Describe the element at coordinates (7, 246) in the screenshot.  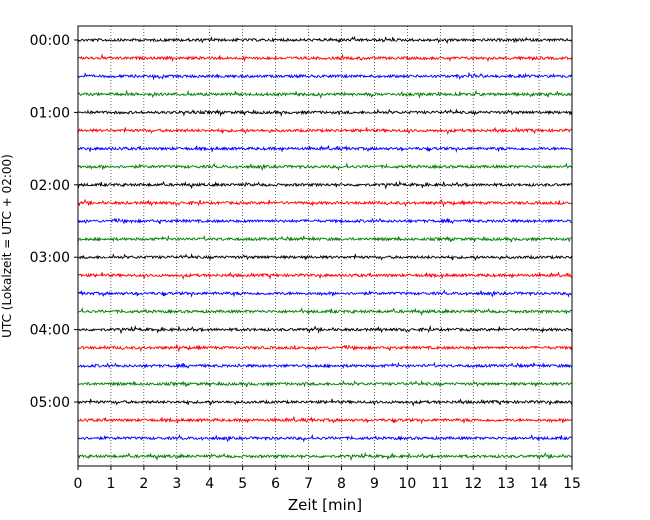
I see `y-axis-label: UTC (Lokalzeit = UTC + 02:00)` at that location.